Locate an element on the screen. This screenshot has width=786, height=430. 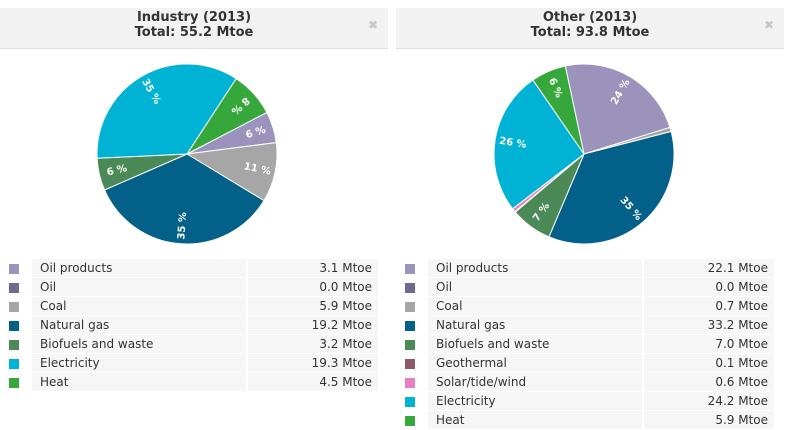
legend-row-coal: Coal 0.7 Mtoe is located at coordinates (588, 306).